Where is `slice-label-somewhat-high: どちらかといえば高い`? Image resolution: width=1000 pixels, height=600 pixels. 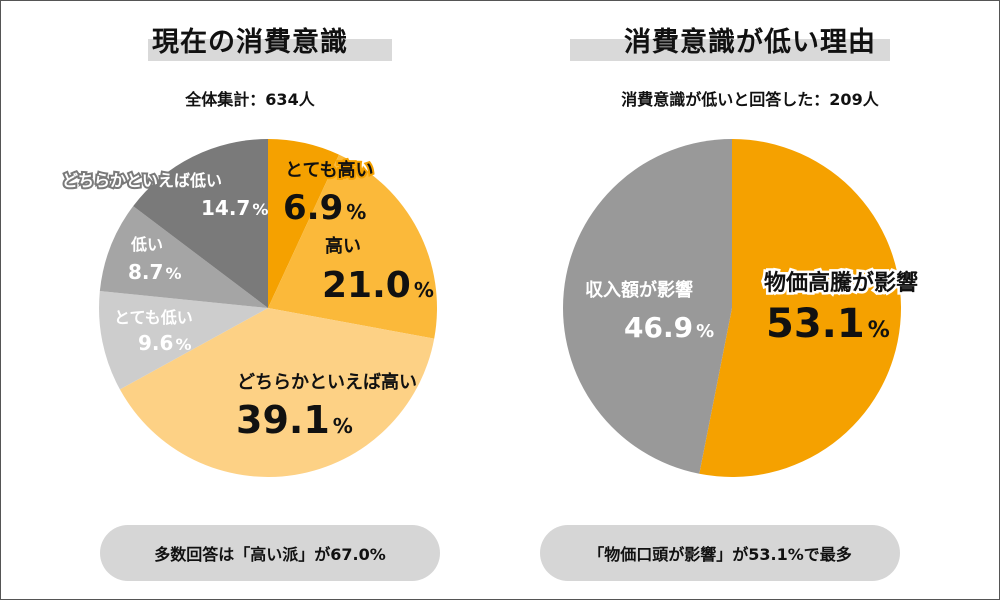 slice-label-somewhat-high: どちらかといえば高い is located at coordinates (327, 382).